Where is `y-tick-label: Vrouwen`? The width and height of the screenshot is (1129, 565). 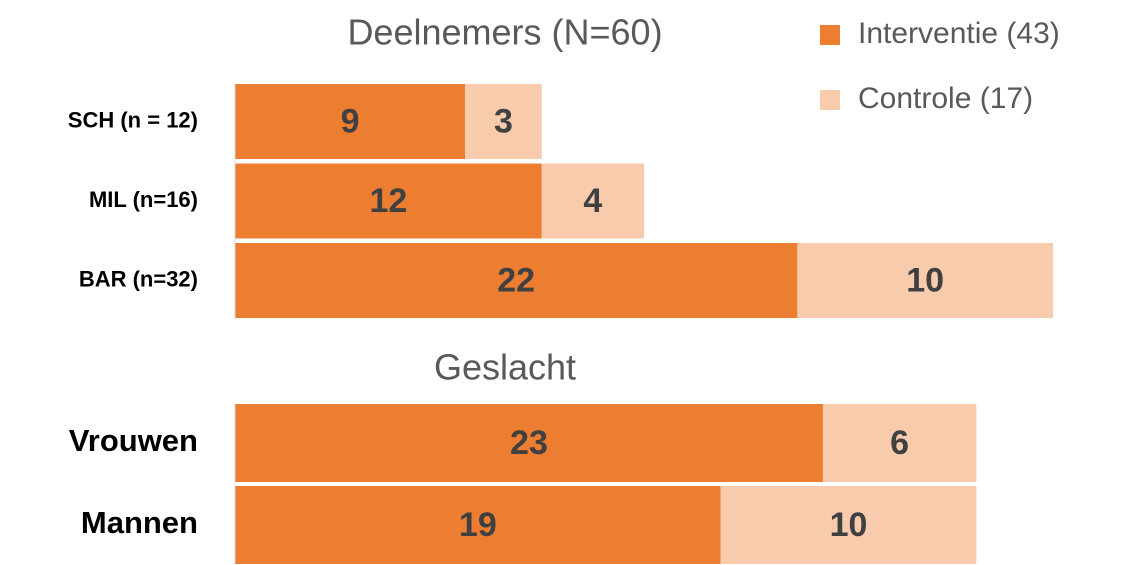 y-tick-label: Vrouwen is located at coordinates (133, 440).